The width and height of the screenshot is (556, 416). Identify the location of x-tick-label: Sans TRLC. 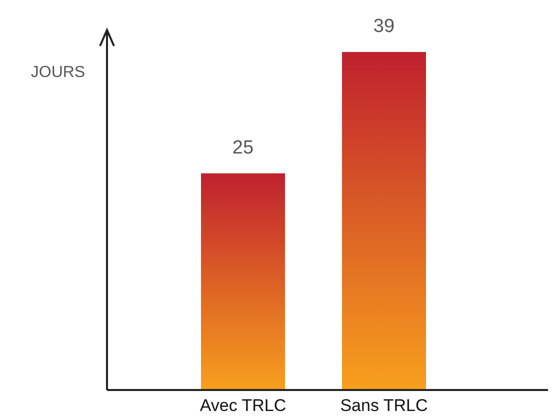
(384, 405).